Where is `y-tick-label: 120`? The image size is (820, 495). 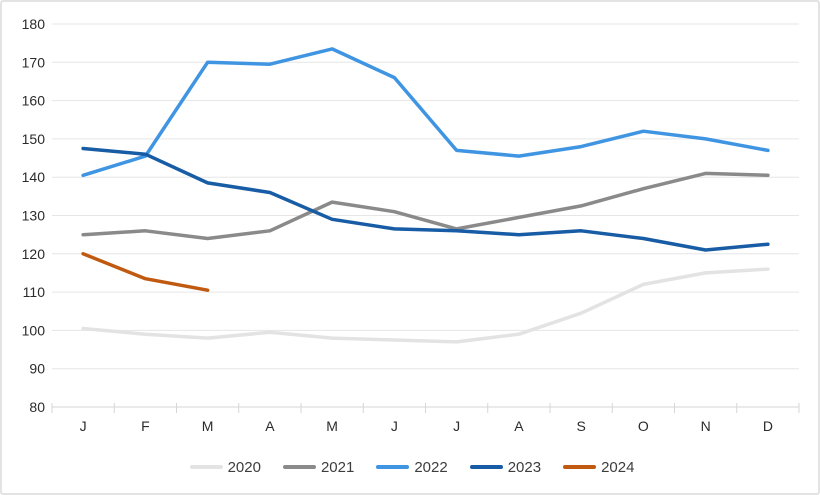
y-tick-label: 120 is located at coordinates (34, 254).